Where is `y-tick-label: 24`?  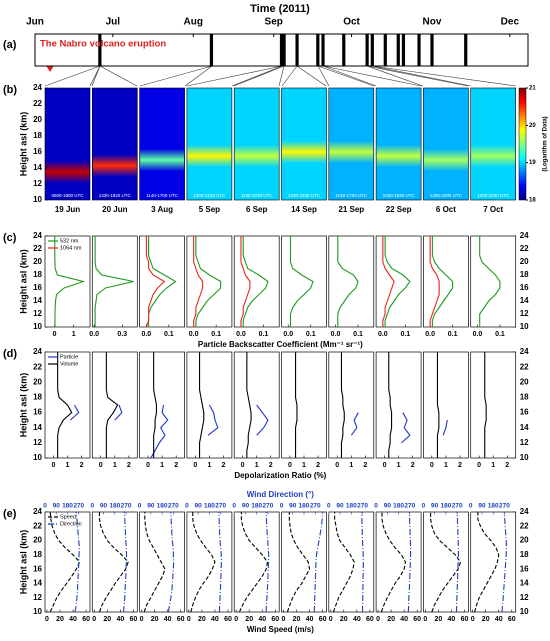 y-tick-label: 24 is located at coordinates (37, 511).